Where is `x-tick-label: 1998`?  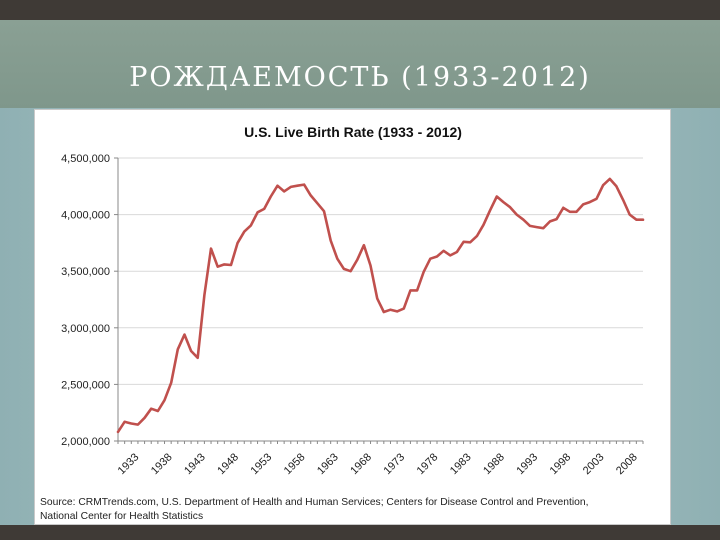
x-tick-label: 1998 is located at coordinates (561, 464).